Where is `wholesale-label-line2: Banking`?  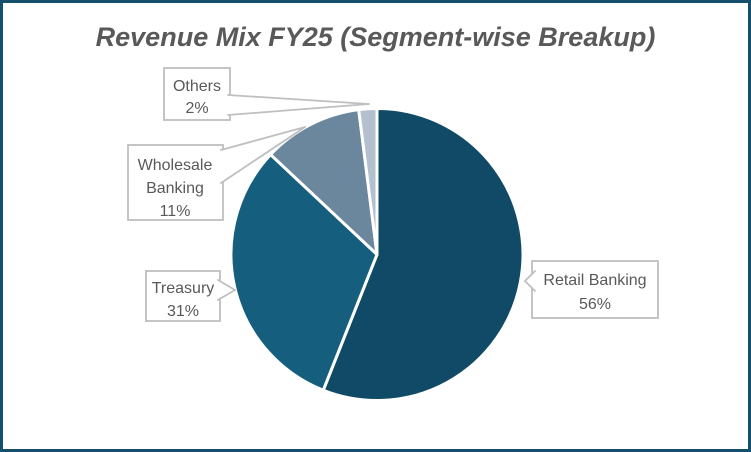
wholesale-label-line2: Banking is located at coordinates (175, 188).